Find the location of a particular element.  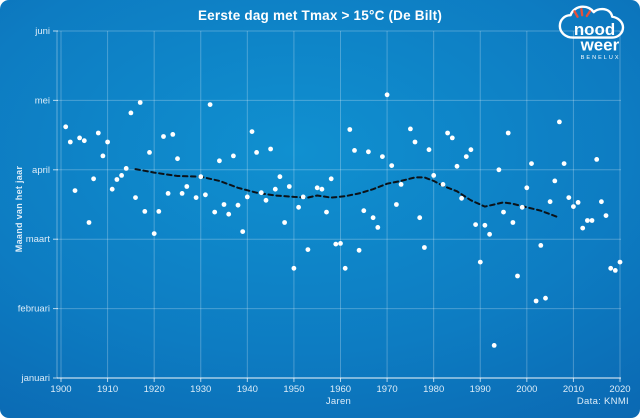

y-axis-title: Maand van het jaar is located at coordinates (19, 209).